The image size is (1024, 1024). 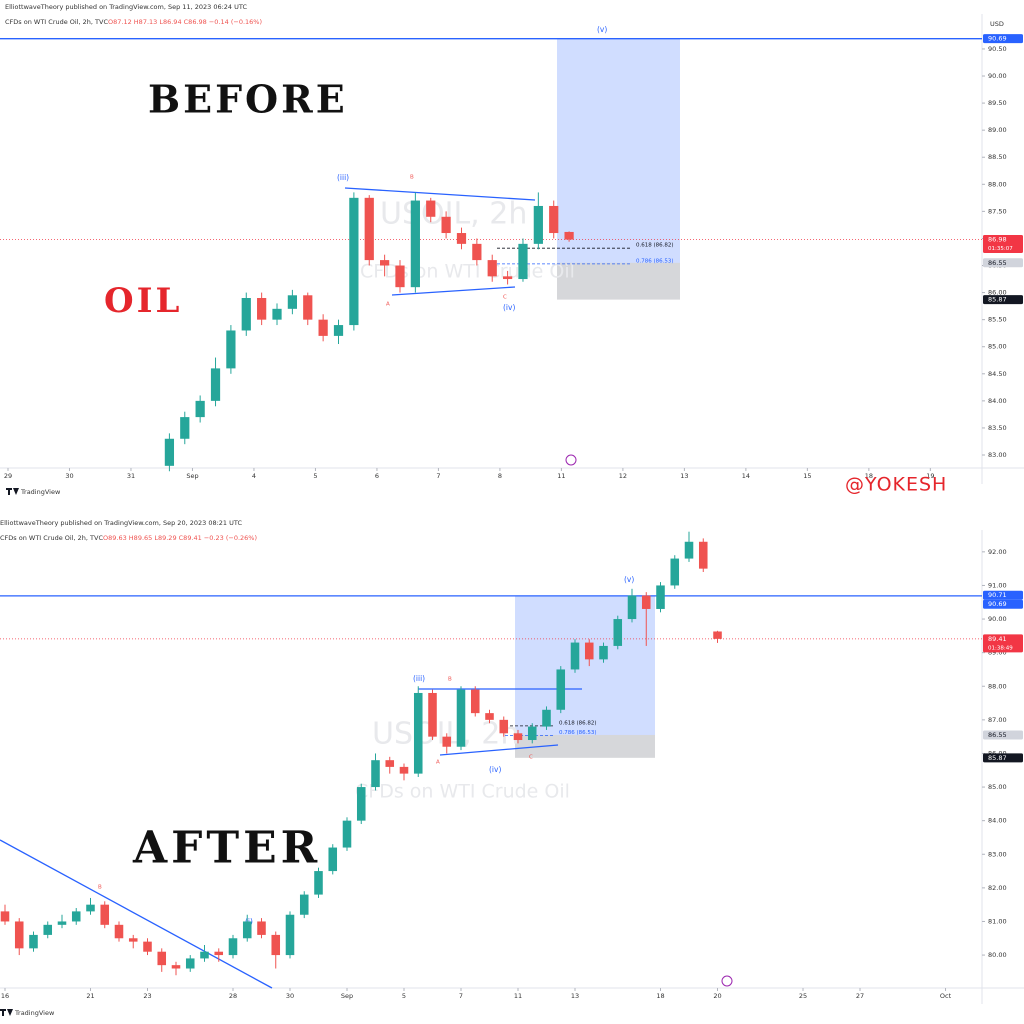 I want to click on y-tick-label: 89.50, so click(x=997, y=103).